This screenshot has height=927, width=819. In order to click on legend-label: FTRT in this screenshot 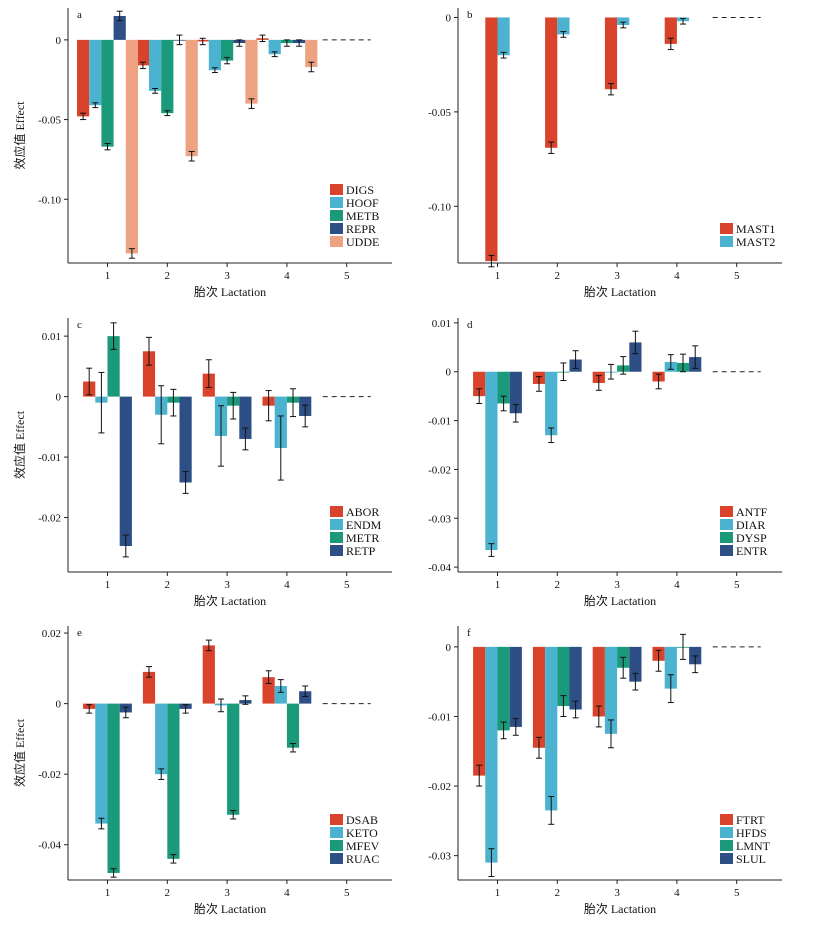, I will do `click(750, 820)`.